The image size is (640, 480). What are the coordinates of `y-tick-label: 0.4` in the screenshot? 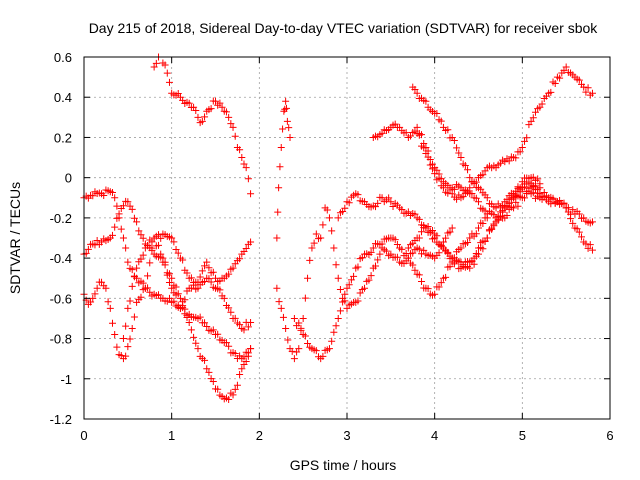 It's located at (63, 97).